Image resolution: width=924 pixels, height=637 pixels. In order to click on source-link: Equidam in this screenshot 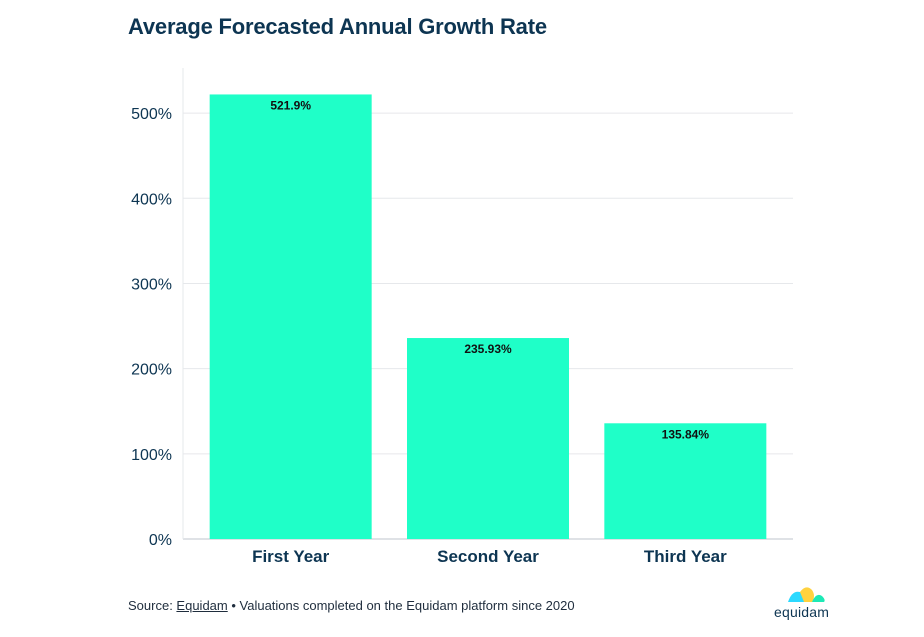, I will do `click(202, 605)`.